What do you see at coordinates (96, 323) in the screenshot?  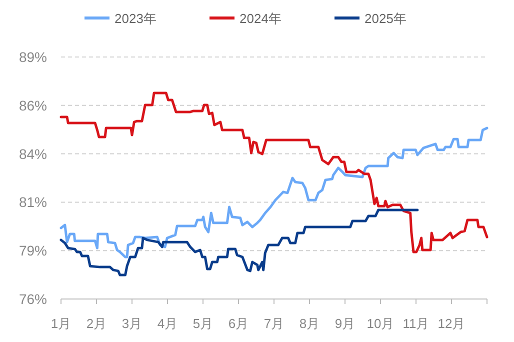 I see `x-tick-label: 2月` at bounding box center [96, 323].